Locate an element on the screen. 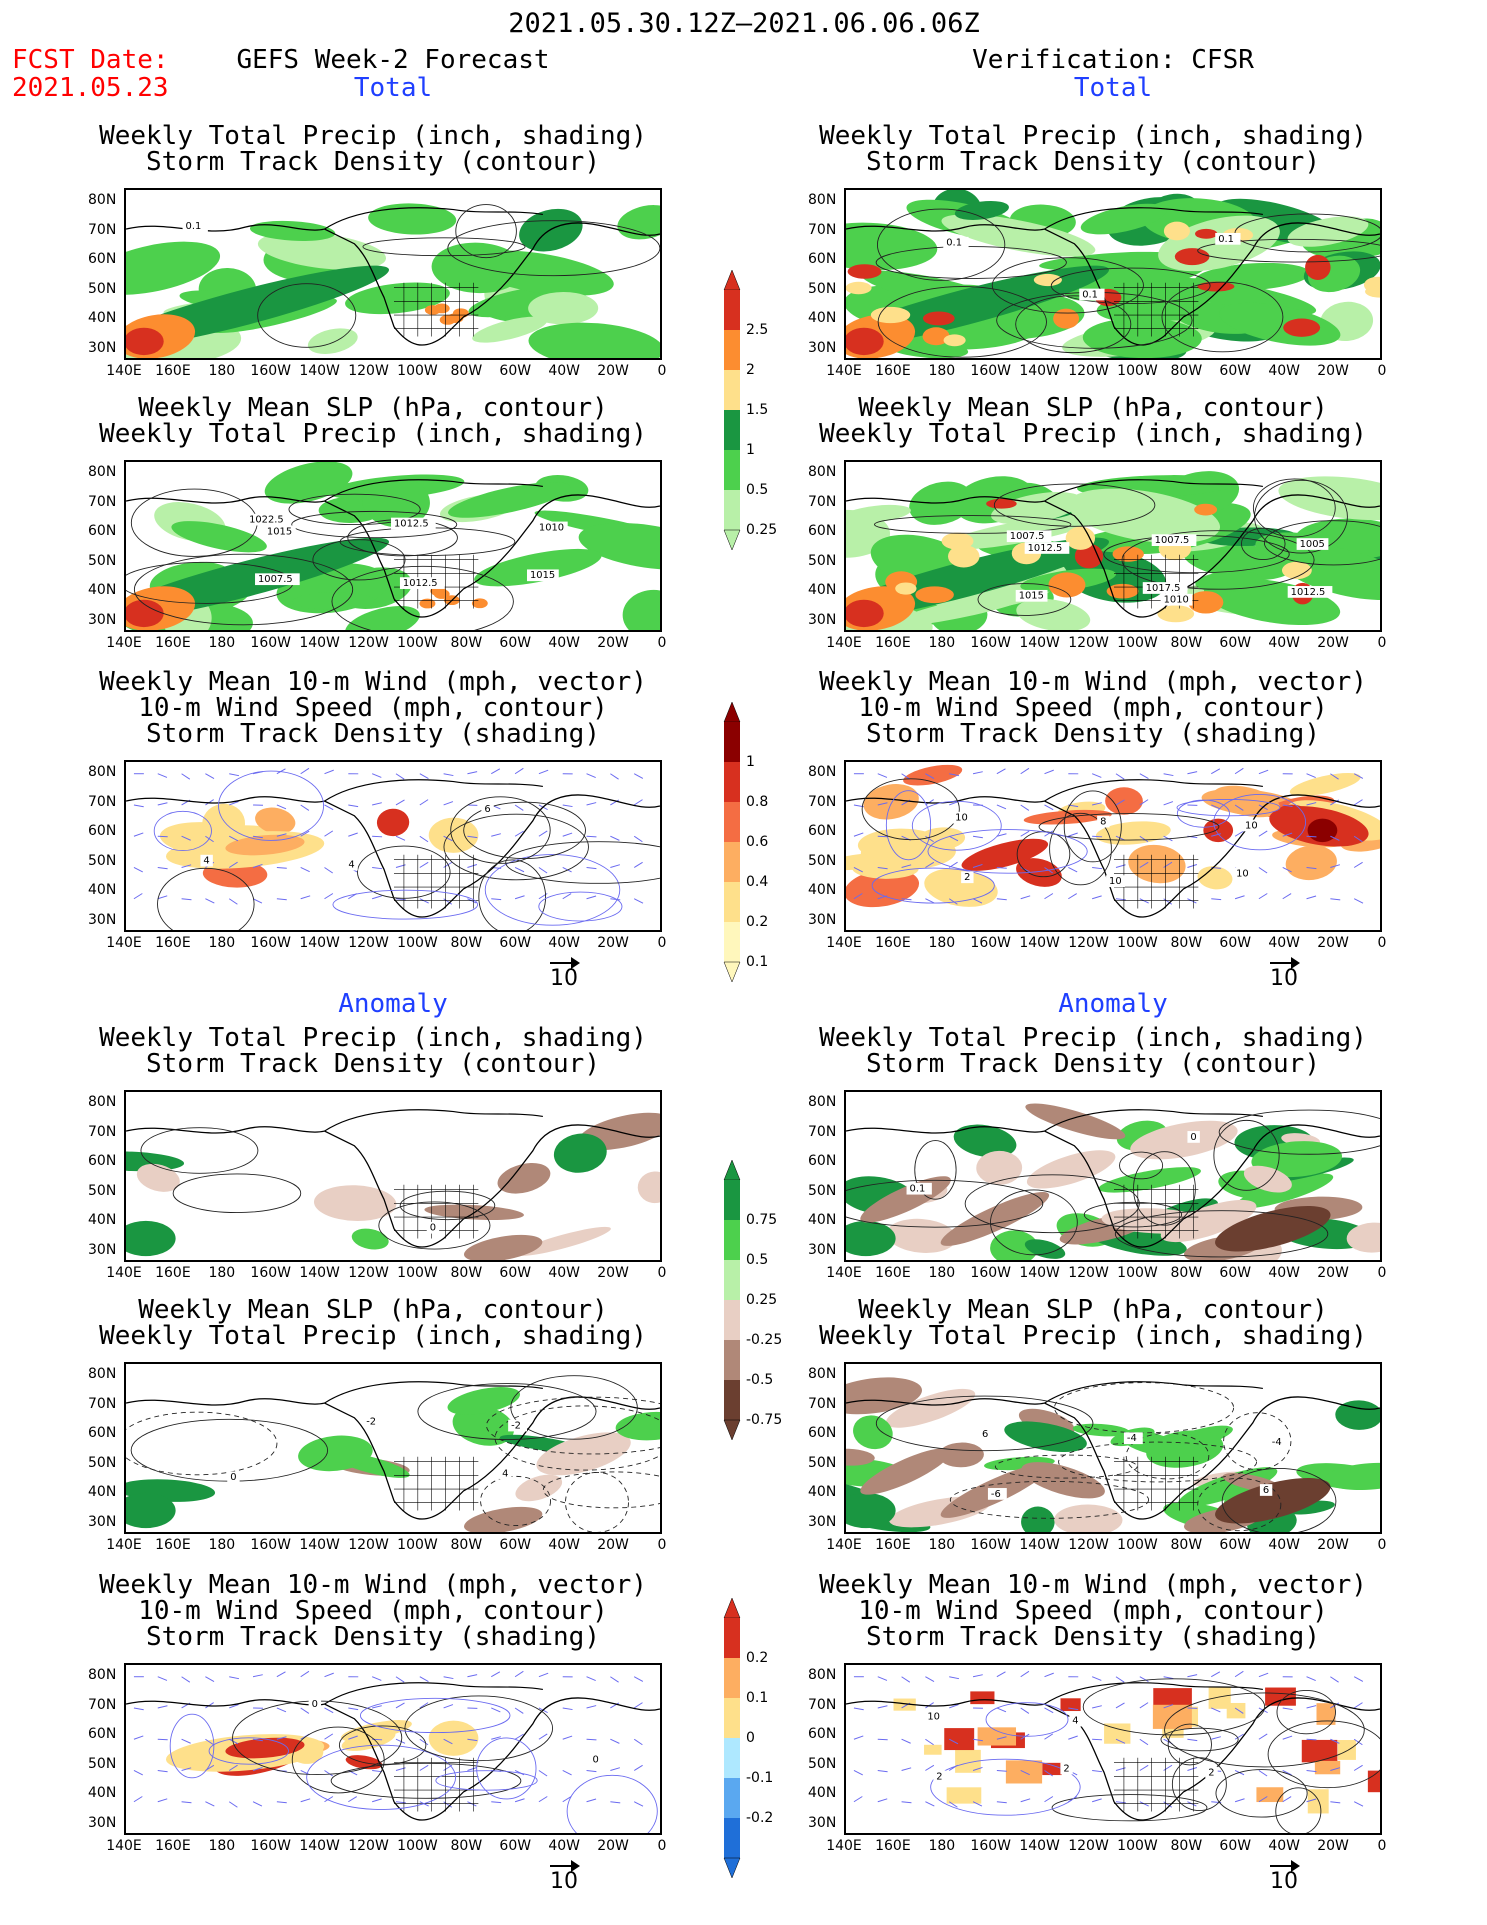 This screenshot has height=1925, width=1487. lon-label-120W: 120W is located at coordinates (368, 371).